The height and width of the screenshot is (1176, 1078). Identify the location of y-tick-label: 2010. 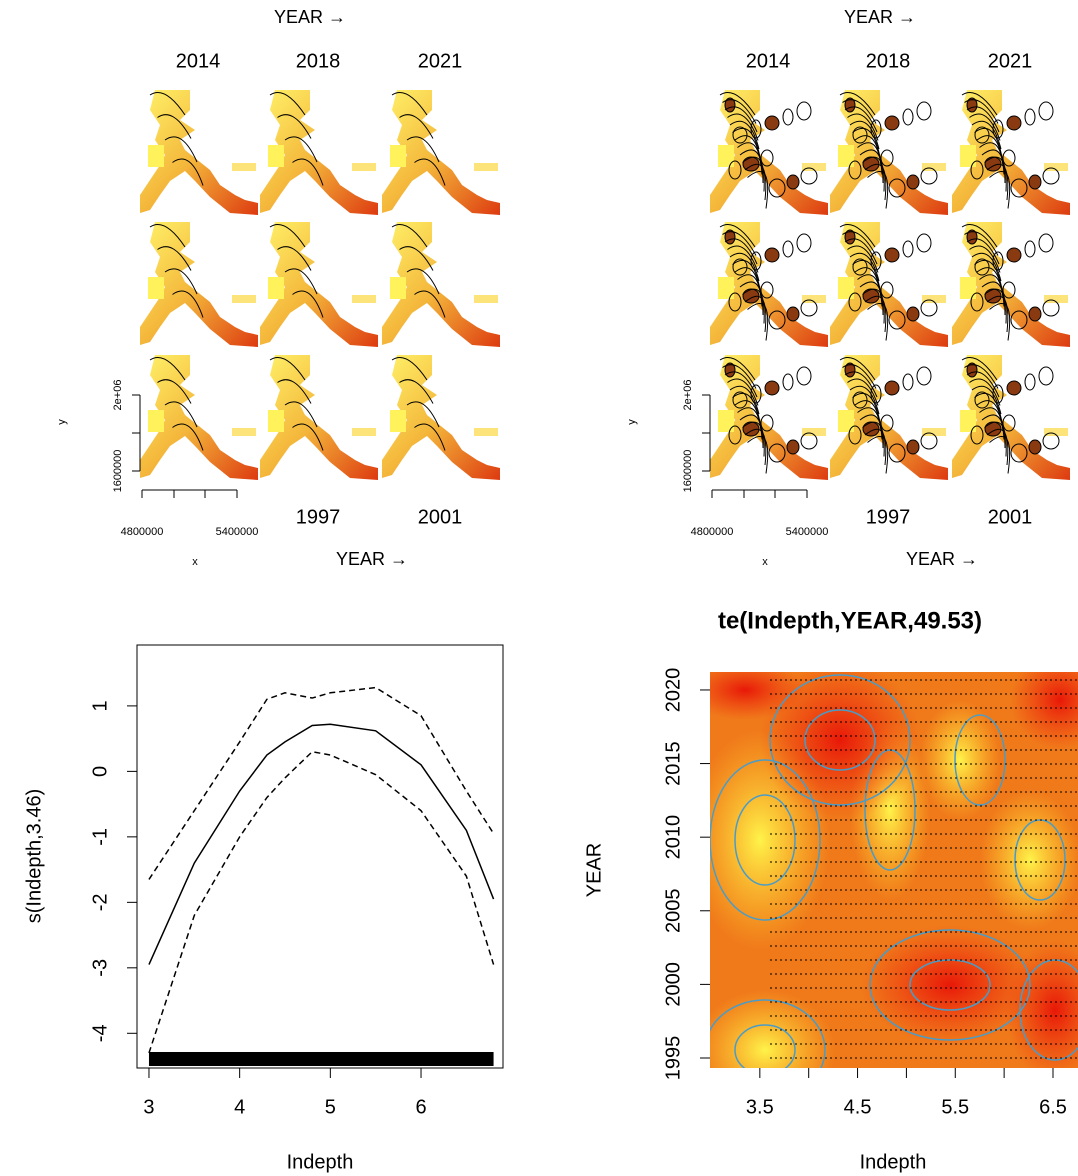
(673, 837).